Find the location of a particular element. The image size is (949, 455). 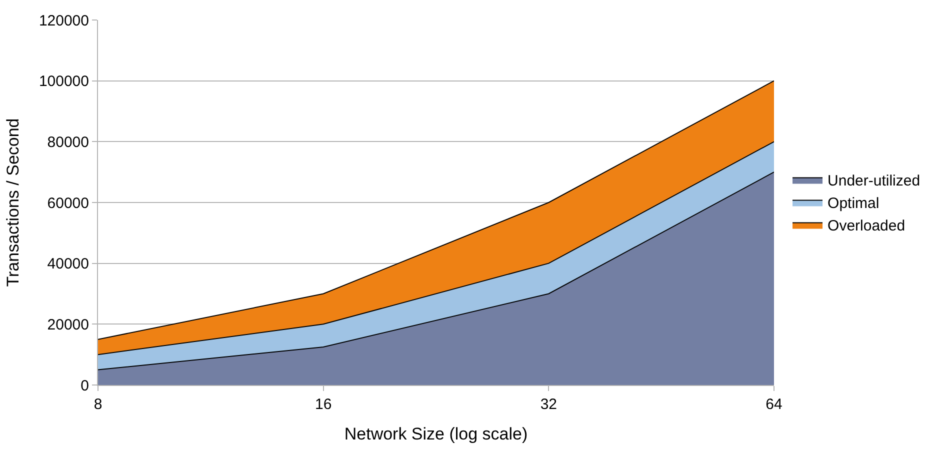

x-tick-label: 16 is located at coordinates (323, 404).